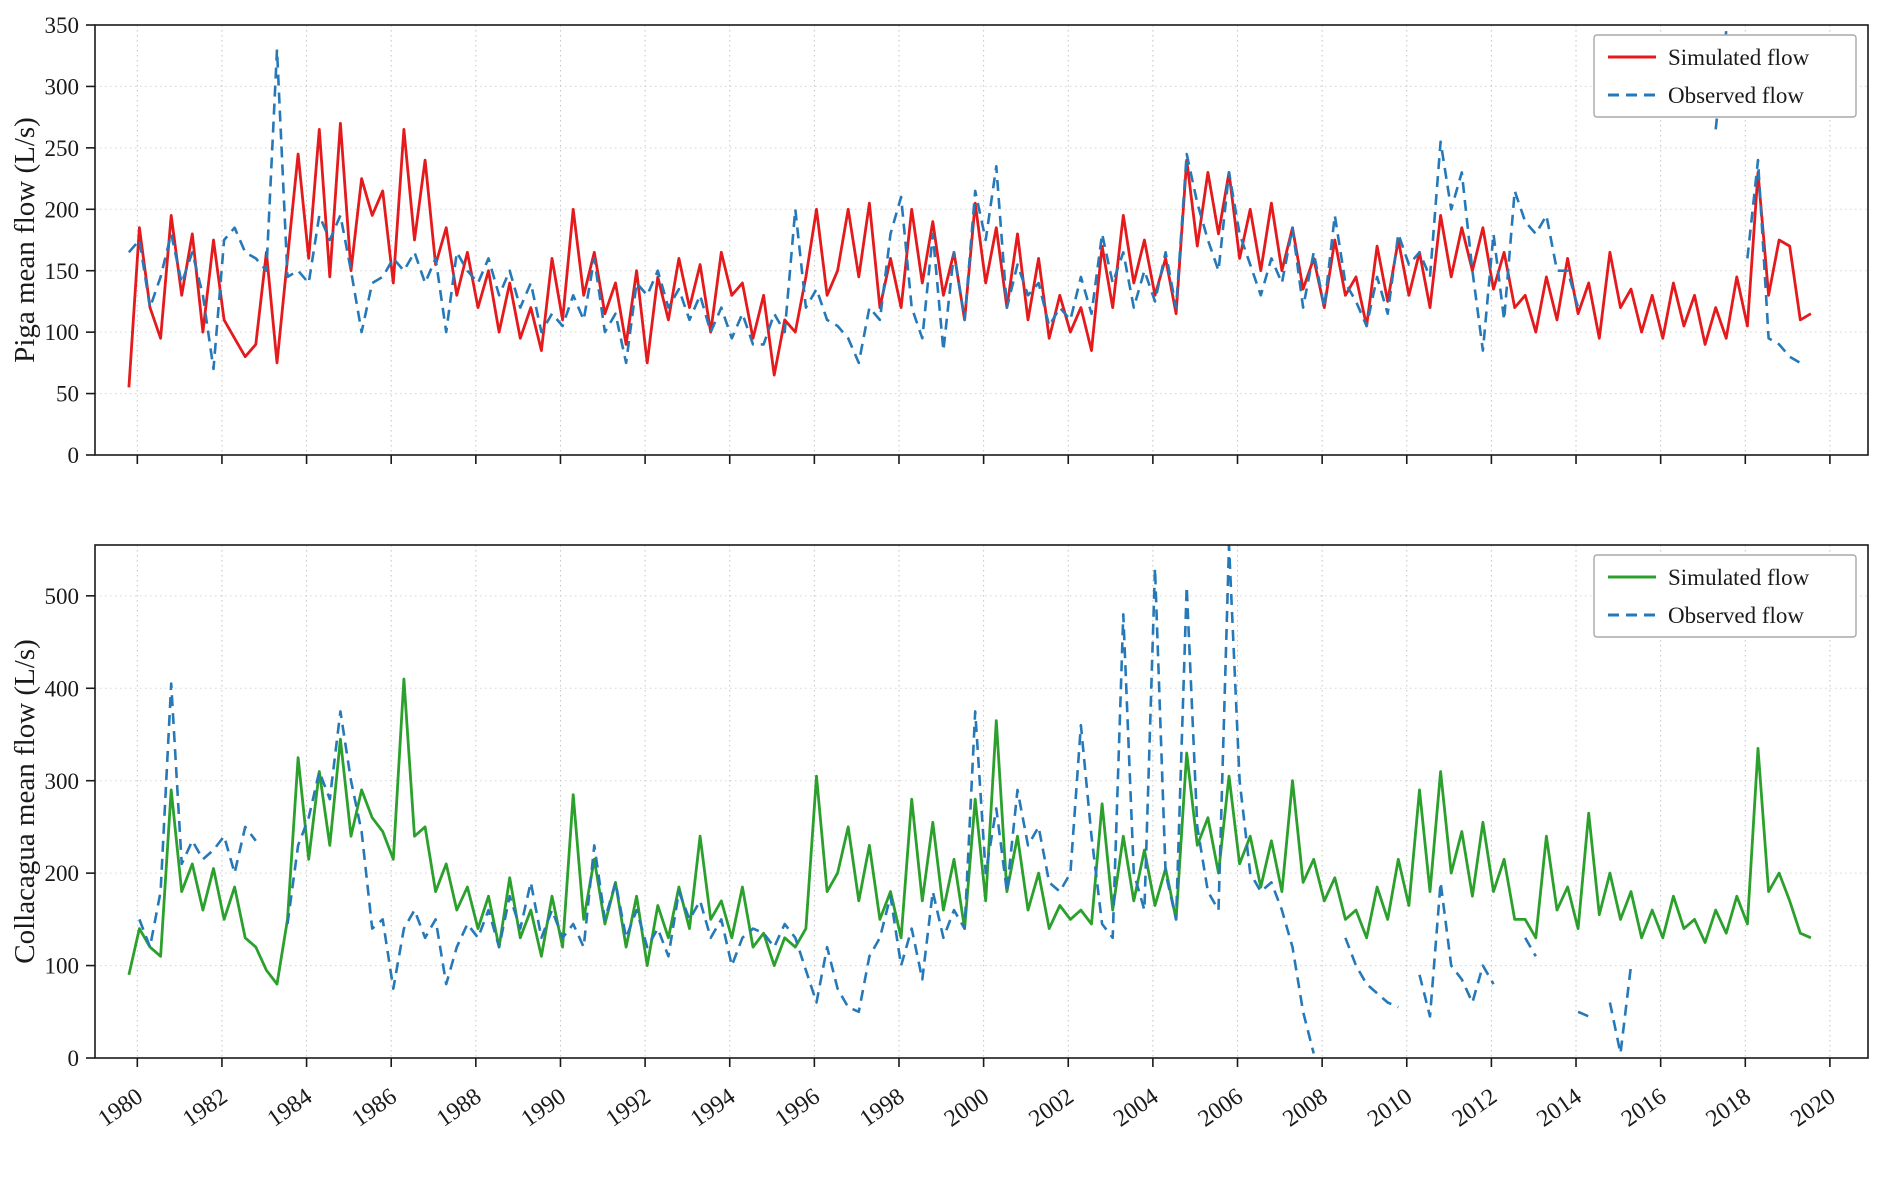 The width and height of the screenshot is (1892, 1189). What do you see at coordinates (628, 1108) in the screenshot?
I see `x-tick-label: 1992` at bounding box center [628, 1108].